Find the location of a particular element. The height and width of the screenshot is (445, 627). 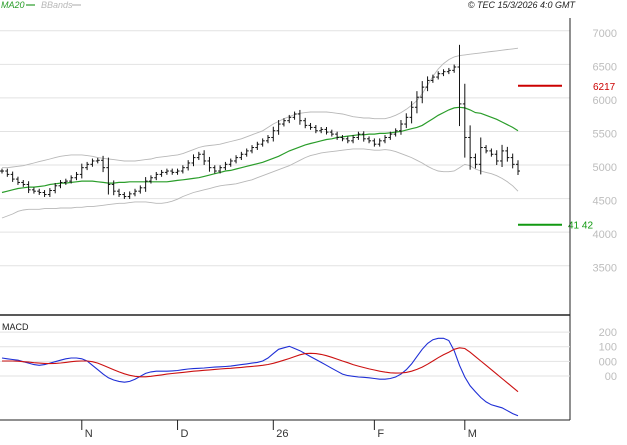

x-tick-label: N is located at coordinates (89, 434).